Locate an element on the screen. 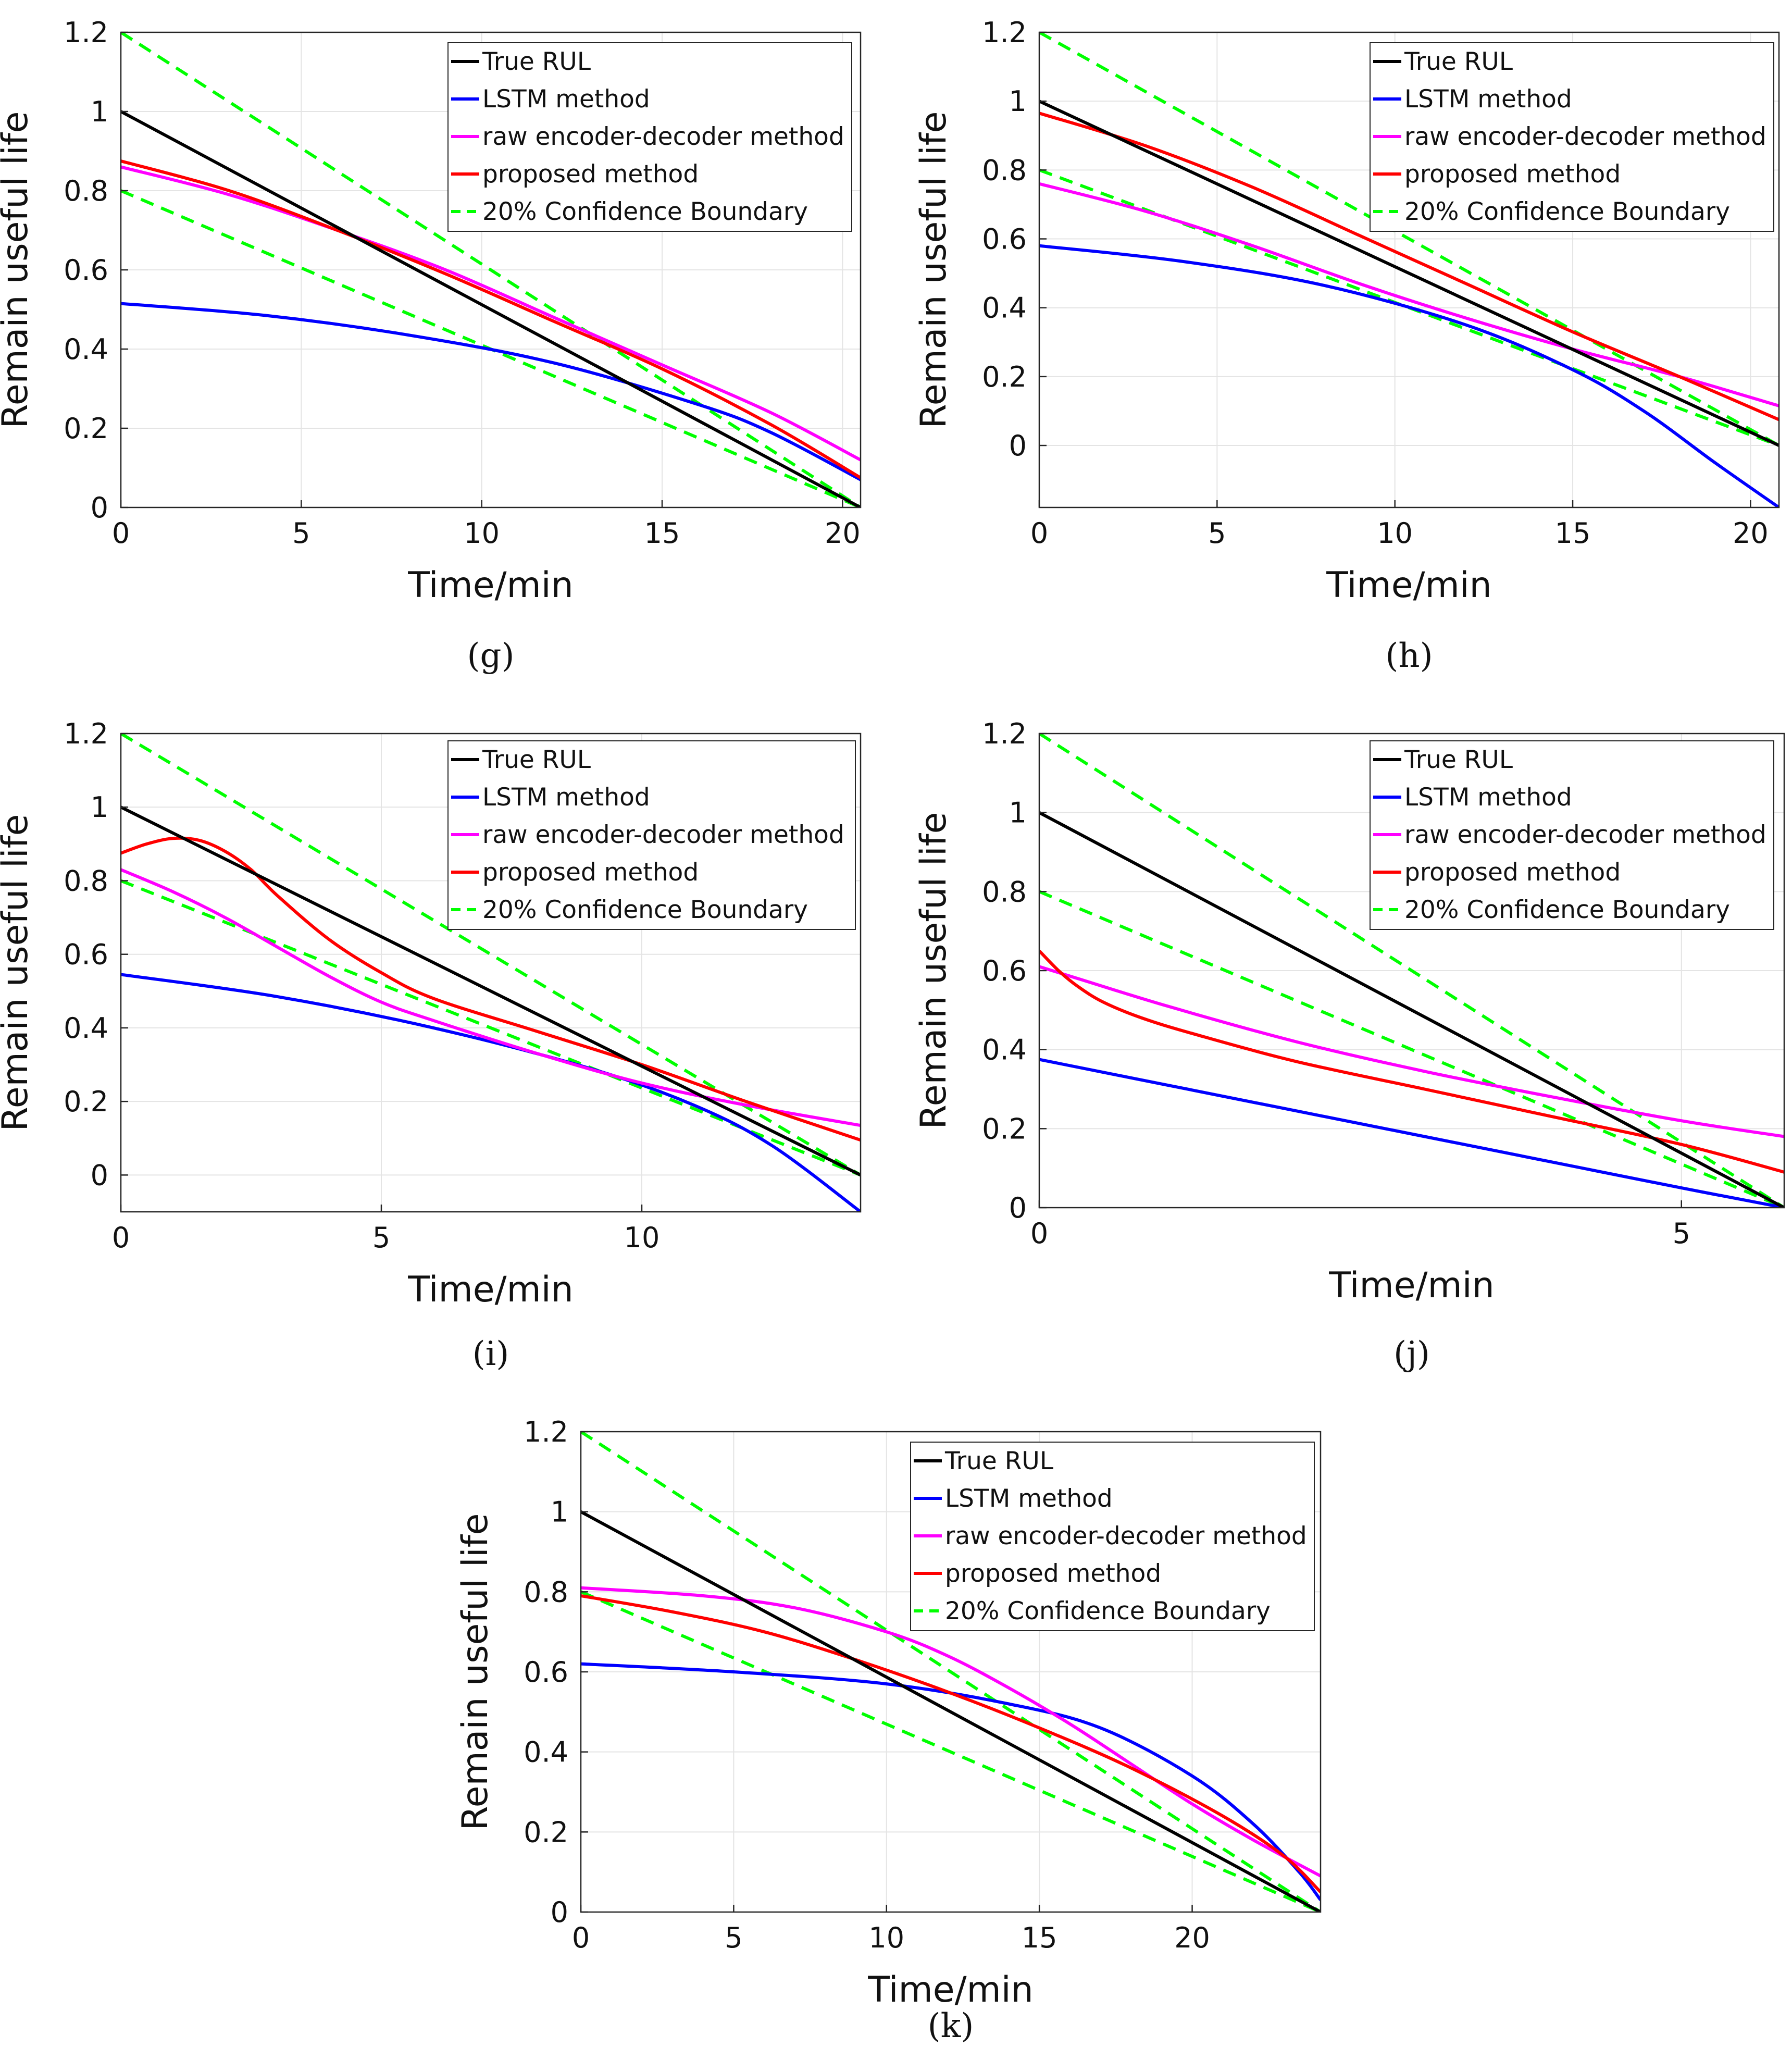  figure-caption: (i) is located at coordinates (490, 1354).